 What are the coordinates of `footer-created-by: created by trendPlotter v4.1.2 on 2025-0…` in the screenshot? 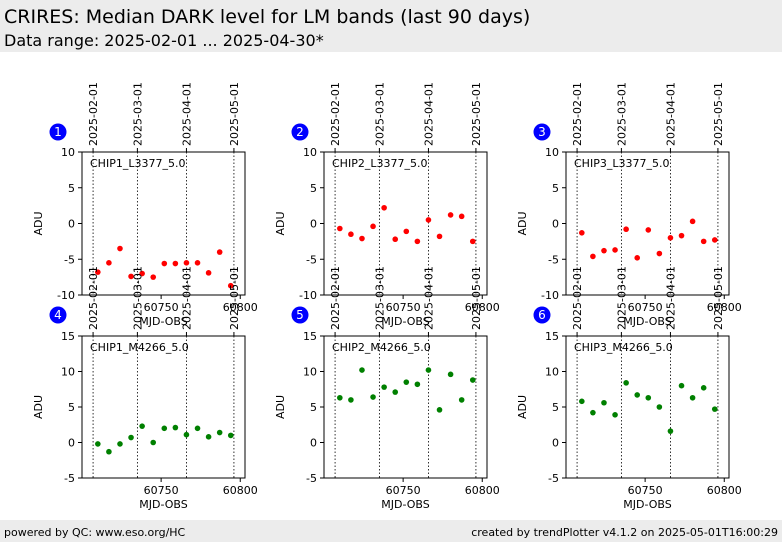 It's located at (624, 532).